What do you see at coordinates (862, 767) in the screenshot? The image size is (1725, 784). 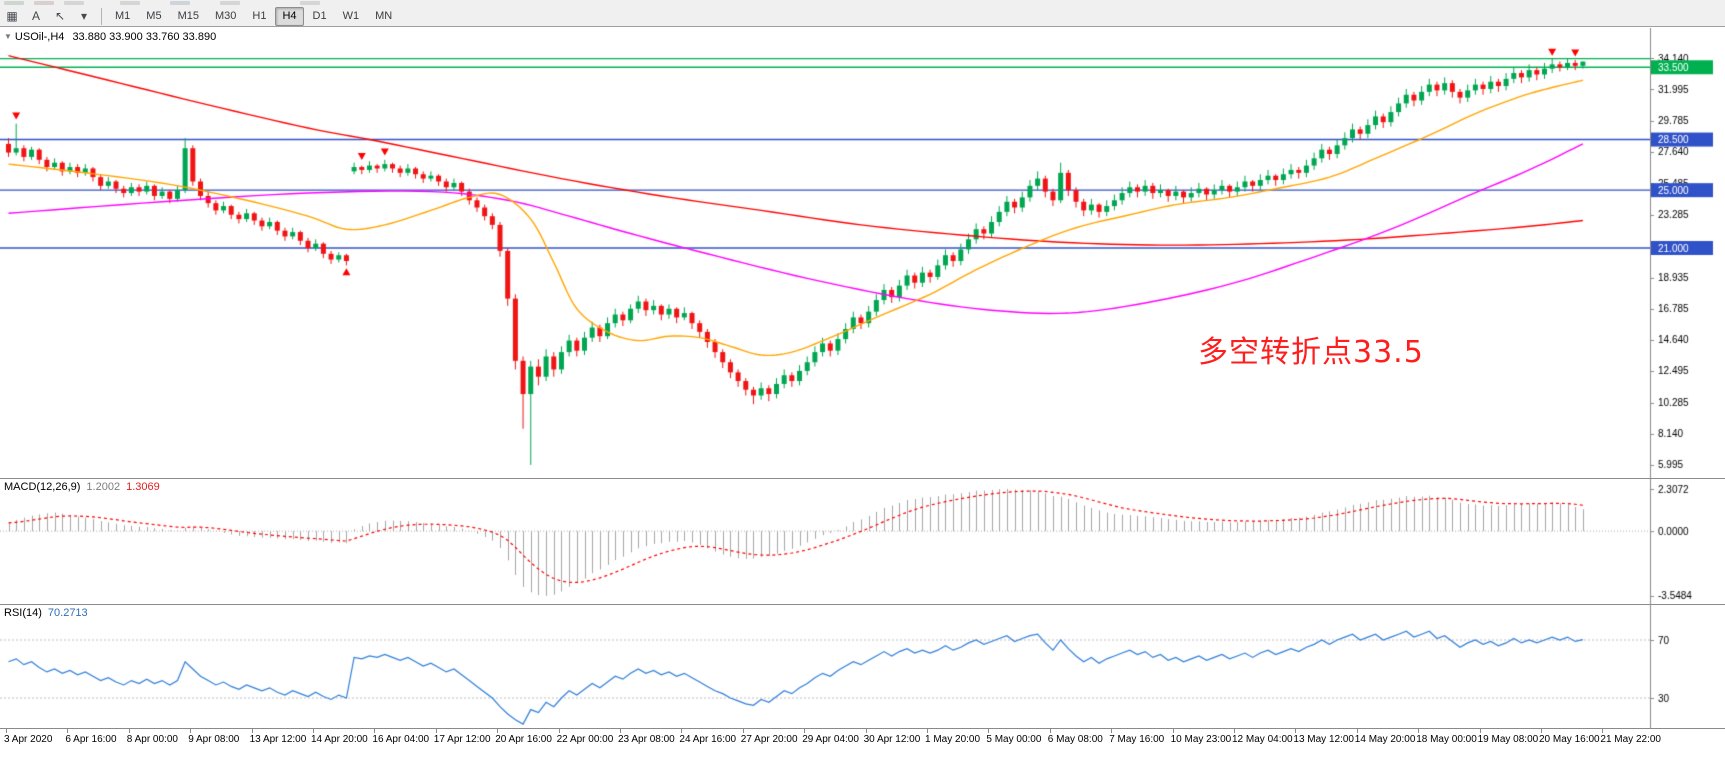 I see `bottom-margin` at bounding box center [862, 767].